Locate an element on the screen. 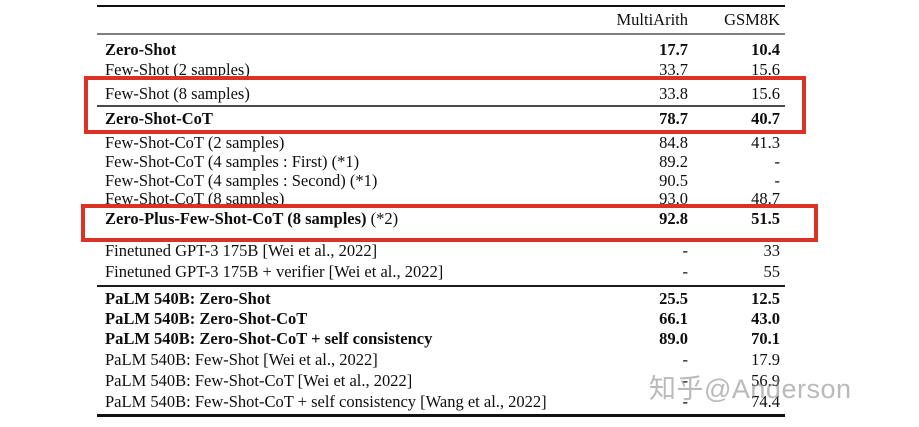 The width and height of the screenshot is (919, 427). table-rule-bottom is located at coordinates (441, 415).